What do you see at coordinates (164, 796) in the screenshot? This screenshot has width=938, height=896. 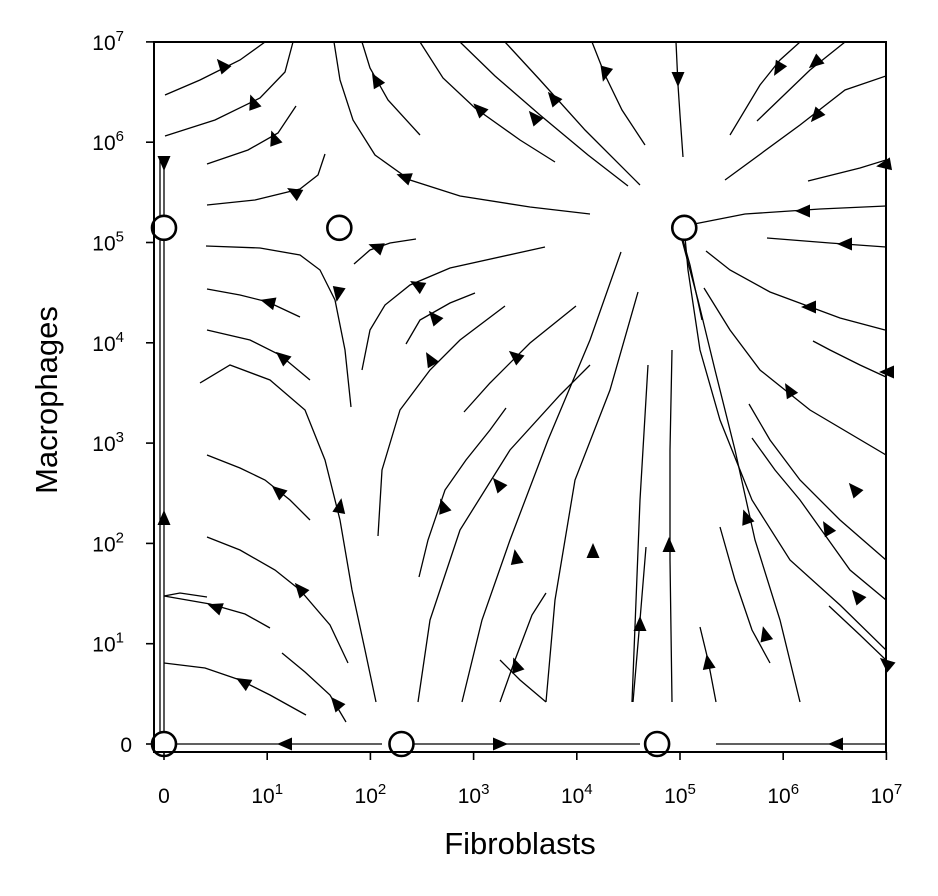 I see `x-tick-label: 0` at bounding box center [164, 796].